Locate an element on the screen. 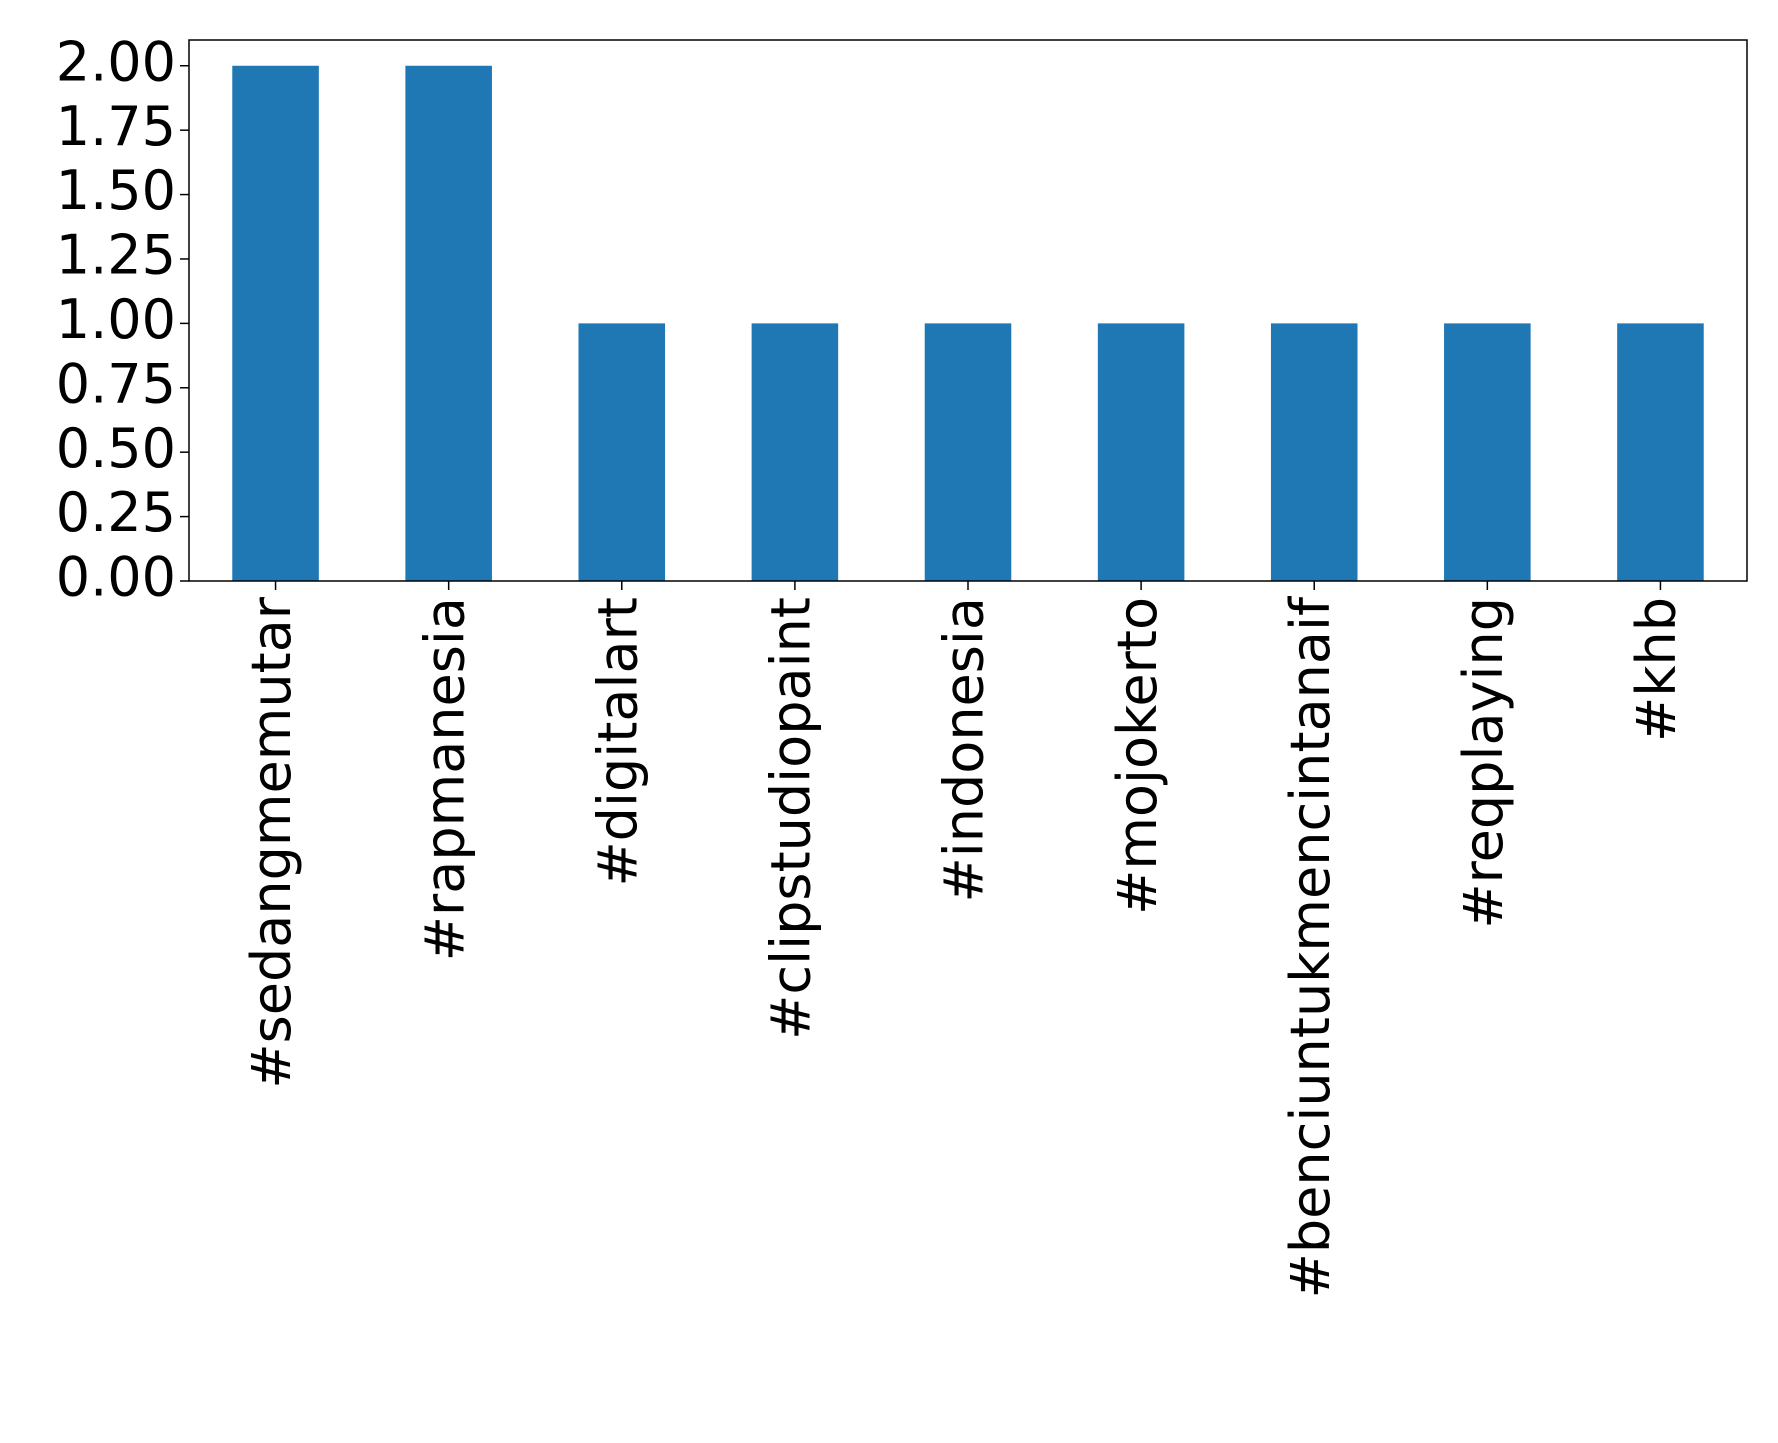 Image resolution: width=1778 pixels, height=1443 pixels. y-tick-label: 0.50 is located at coordinates (116, 448).